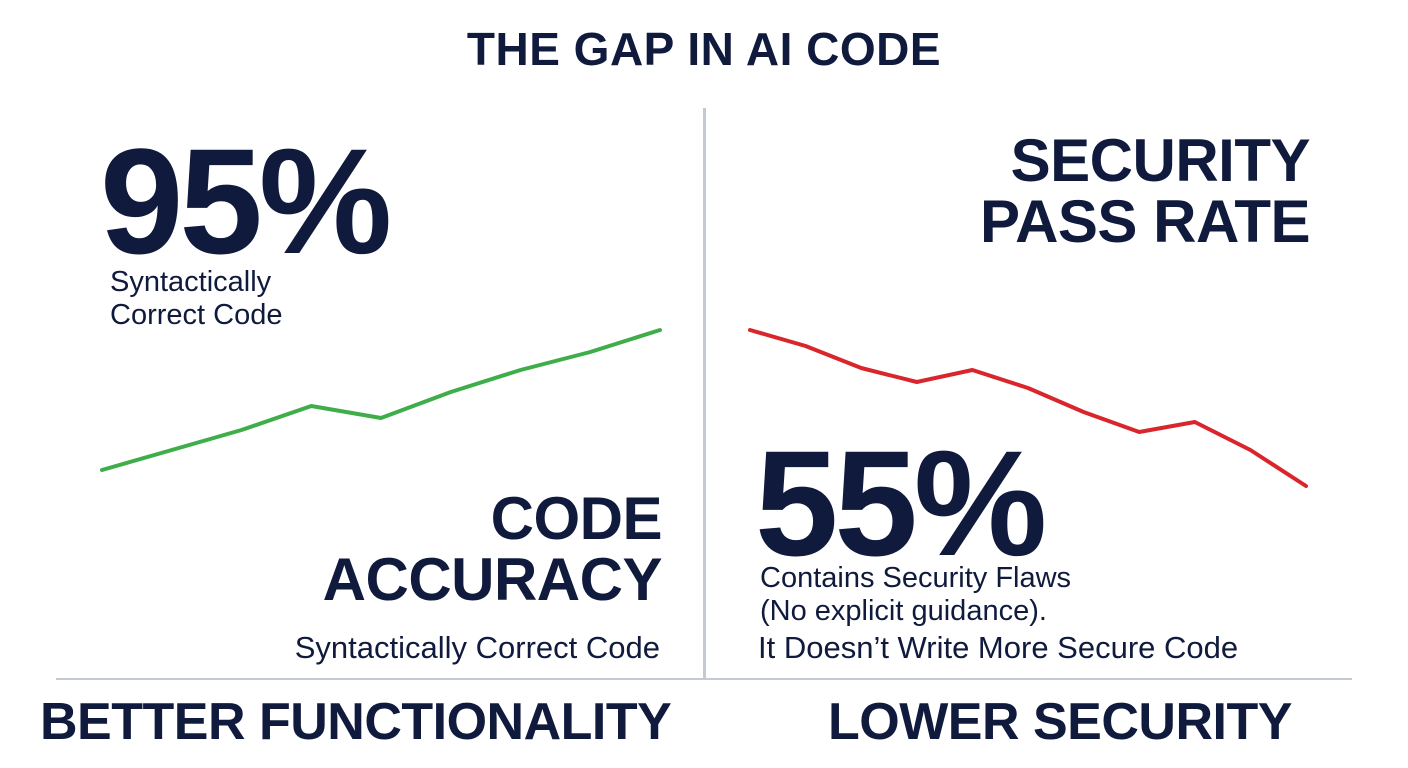 The image size is (1408, 768). Describe the element at coordinates (916, 578) in the screenshot. I see `security-subtitle-line1: Contains Security Flaws` at that location.